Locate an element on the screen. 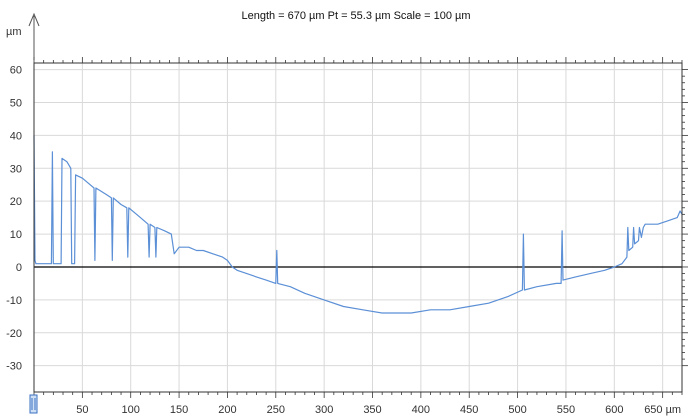 The width and height of the screenshot is (699, 419). x-tick-label: 650 µm is located at coordinates (662, 410).